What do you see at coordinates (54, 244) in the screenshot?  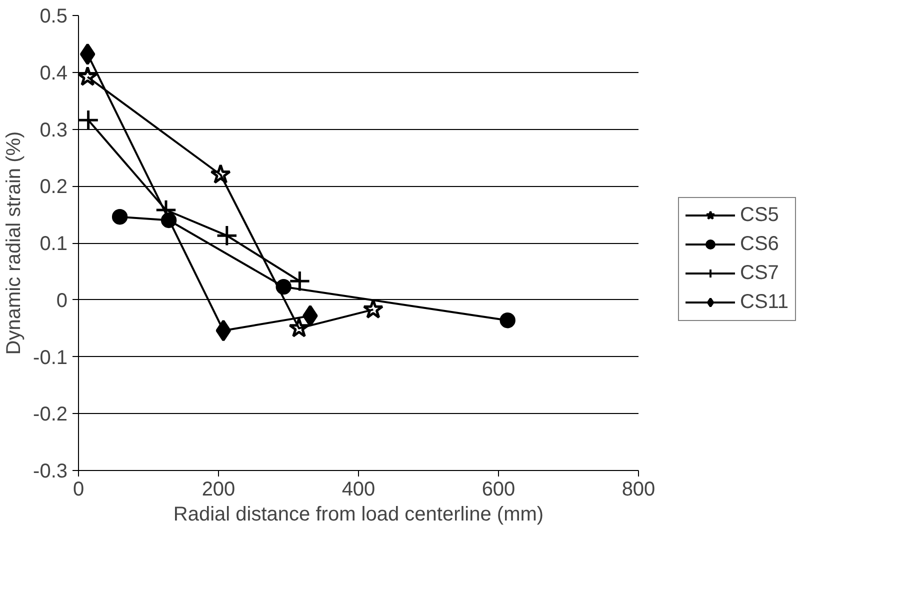 I see `y-tick-label: 0.1` at bounding box center [54, 244].